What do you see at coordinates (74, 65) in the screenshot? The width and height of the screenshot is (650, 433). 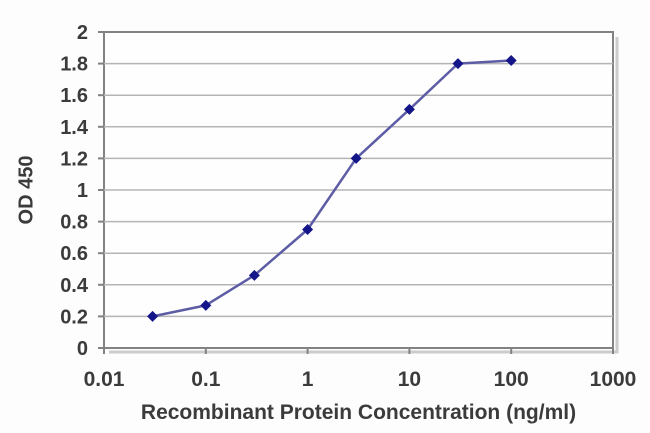 I see `y-tick-label: 1.8` at bounding box center [74, 65].